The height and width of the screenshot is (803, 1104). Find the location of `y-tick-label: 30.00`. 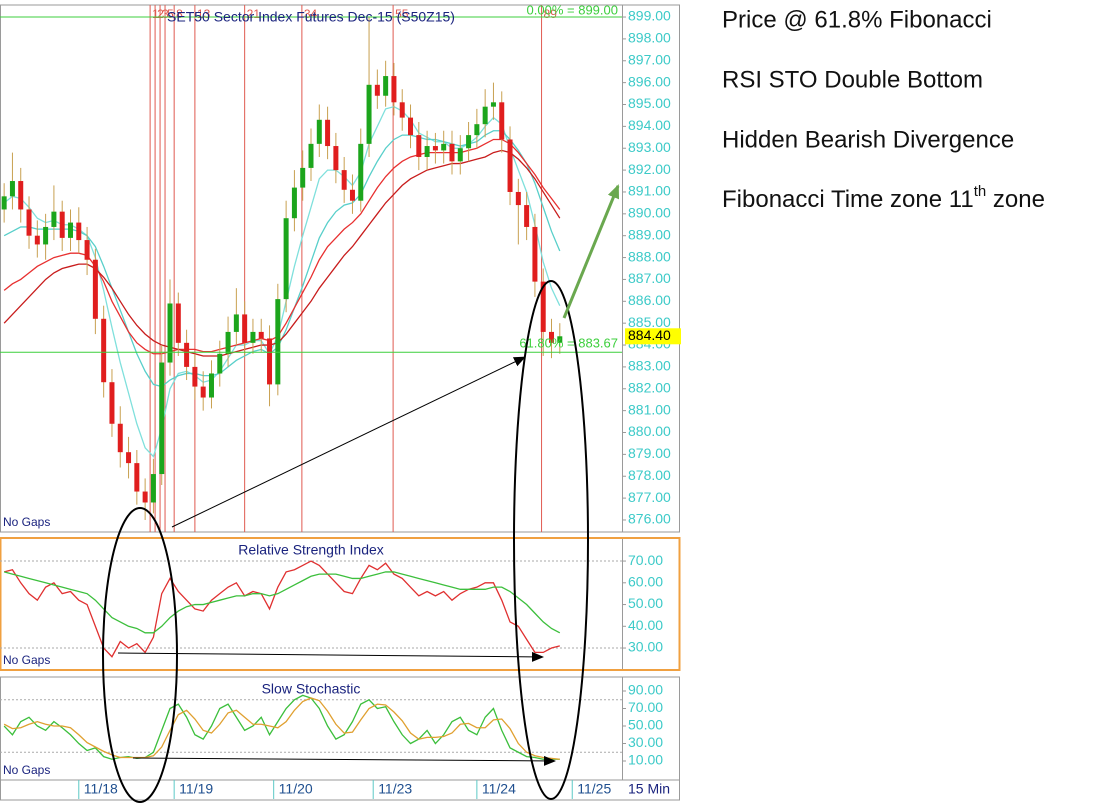

y-tick-label: 30.00 is located at coordinates (645, 742).